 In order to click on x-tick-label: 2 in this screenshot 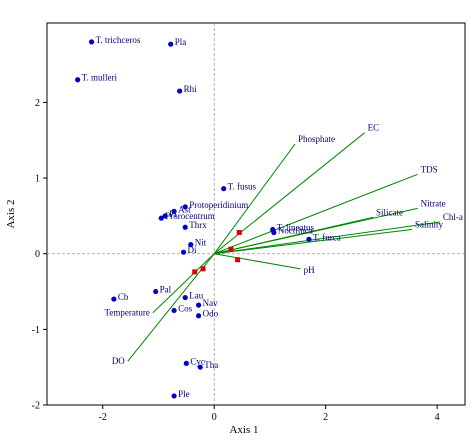, I will do `click(325, 417)`.